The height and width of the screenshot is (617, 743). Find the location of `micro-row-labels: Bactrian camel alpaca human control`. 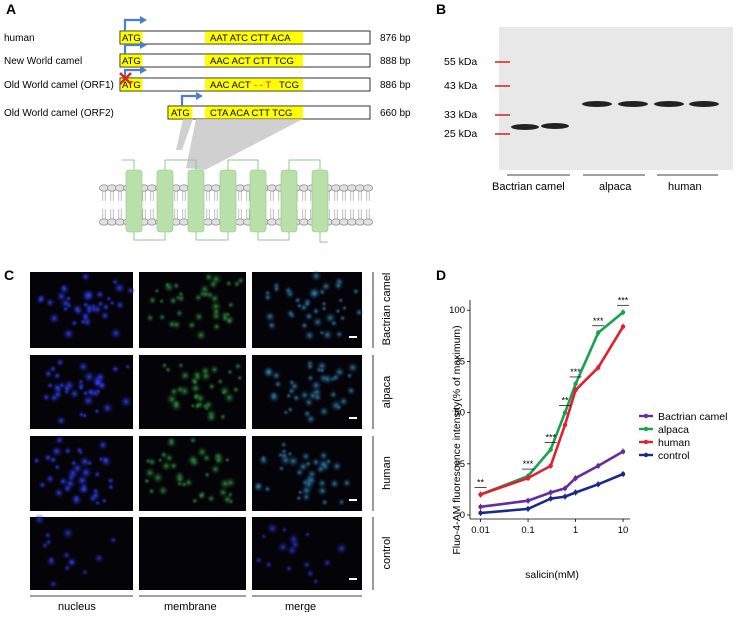

micro-row-labels: Bactrian camel alpaca human control is located at coordinates (382, 431).